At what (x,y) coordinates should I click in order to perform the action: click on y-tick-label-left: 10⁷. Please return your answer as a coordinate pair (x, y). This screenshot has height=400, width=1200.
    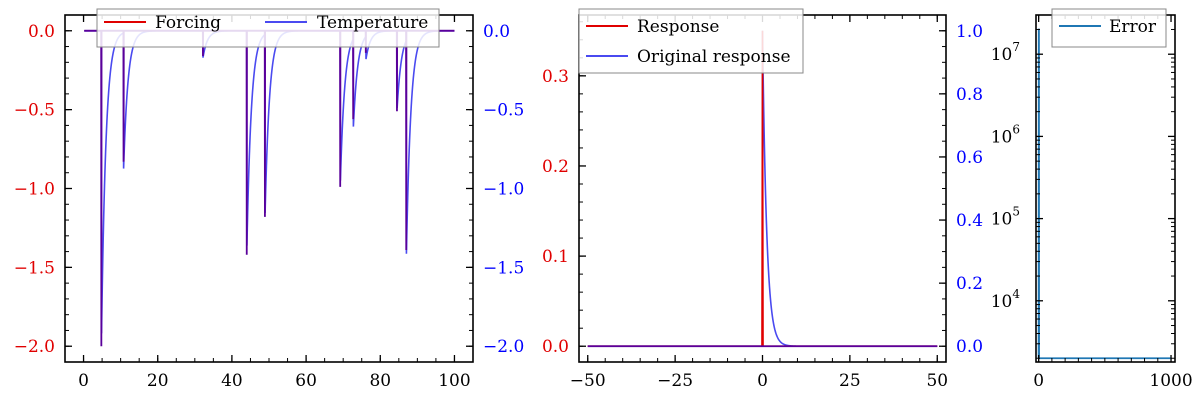
    Looking at the image, I should click on (1005, 52).